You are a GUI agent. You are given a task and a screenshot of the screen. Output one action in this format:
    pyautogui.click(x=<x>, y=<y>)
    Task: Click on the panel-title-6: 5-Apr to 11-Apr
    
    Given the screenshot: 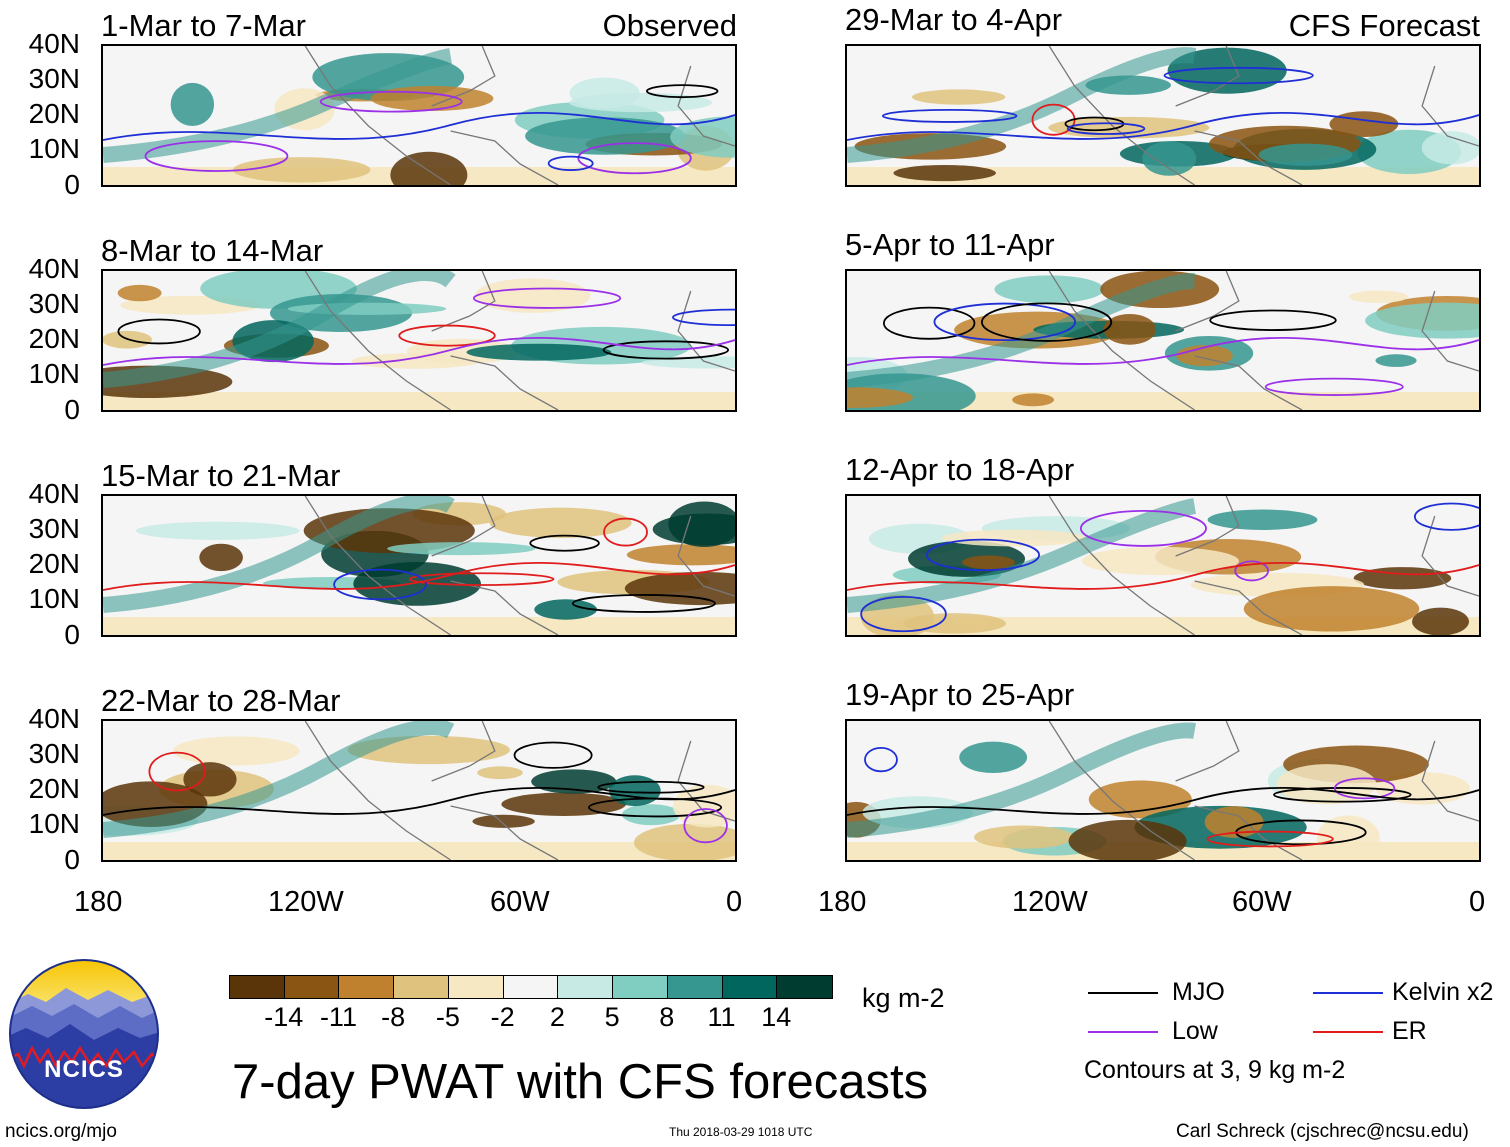 What is the action you would take?
    pyautogui.click(x=950, y=244)
    